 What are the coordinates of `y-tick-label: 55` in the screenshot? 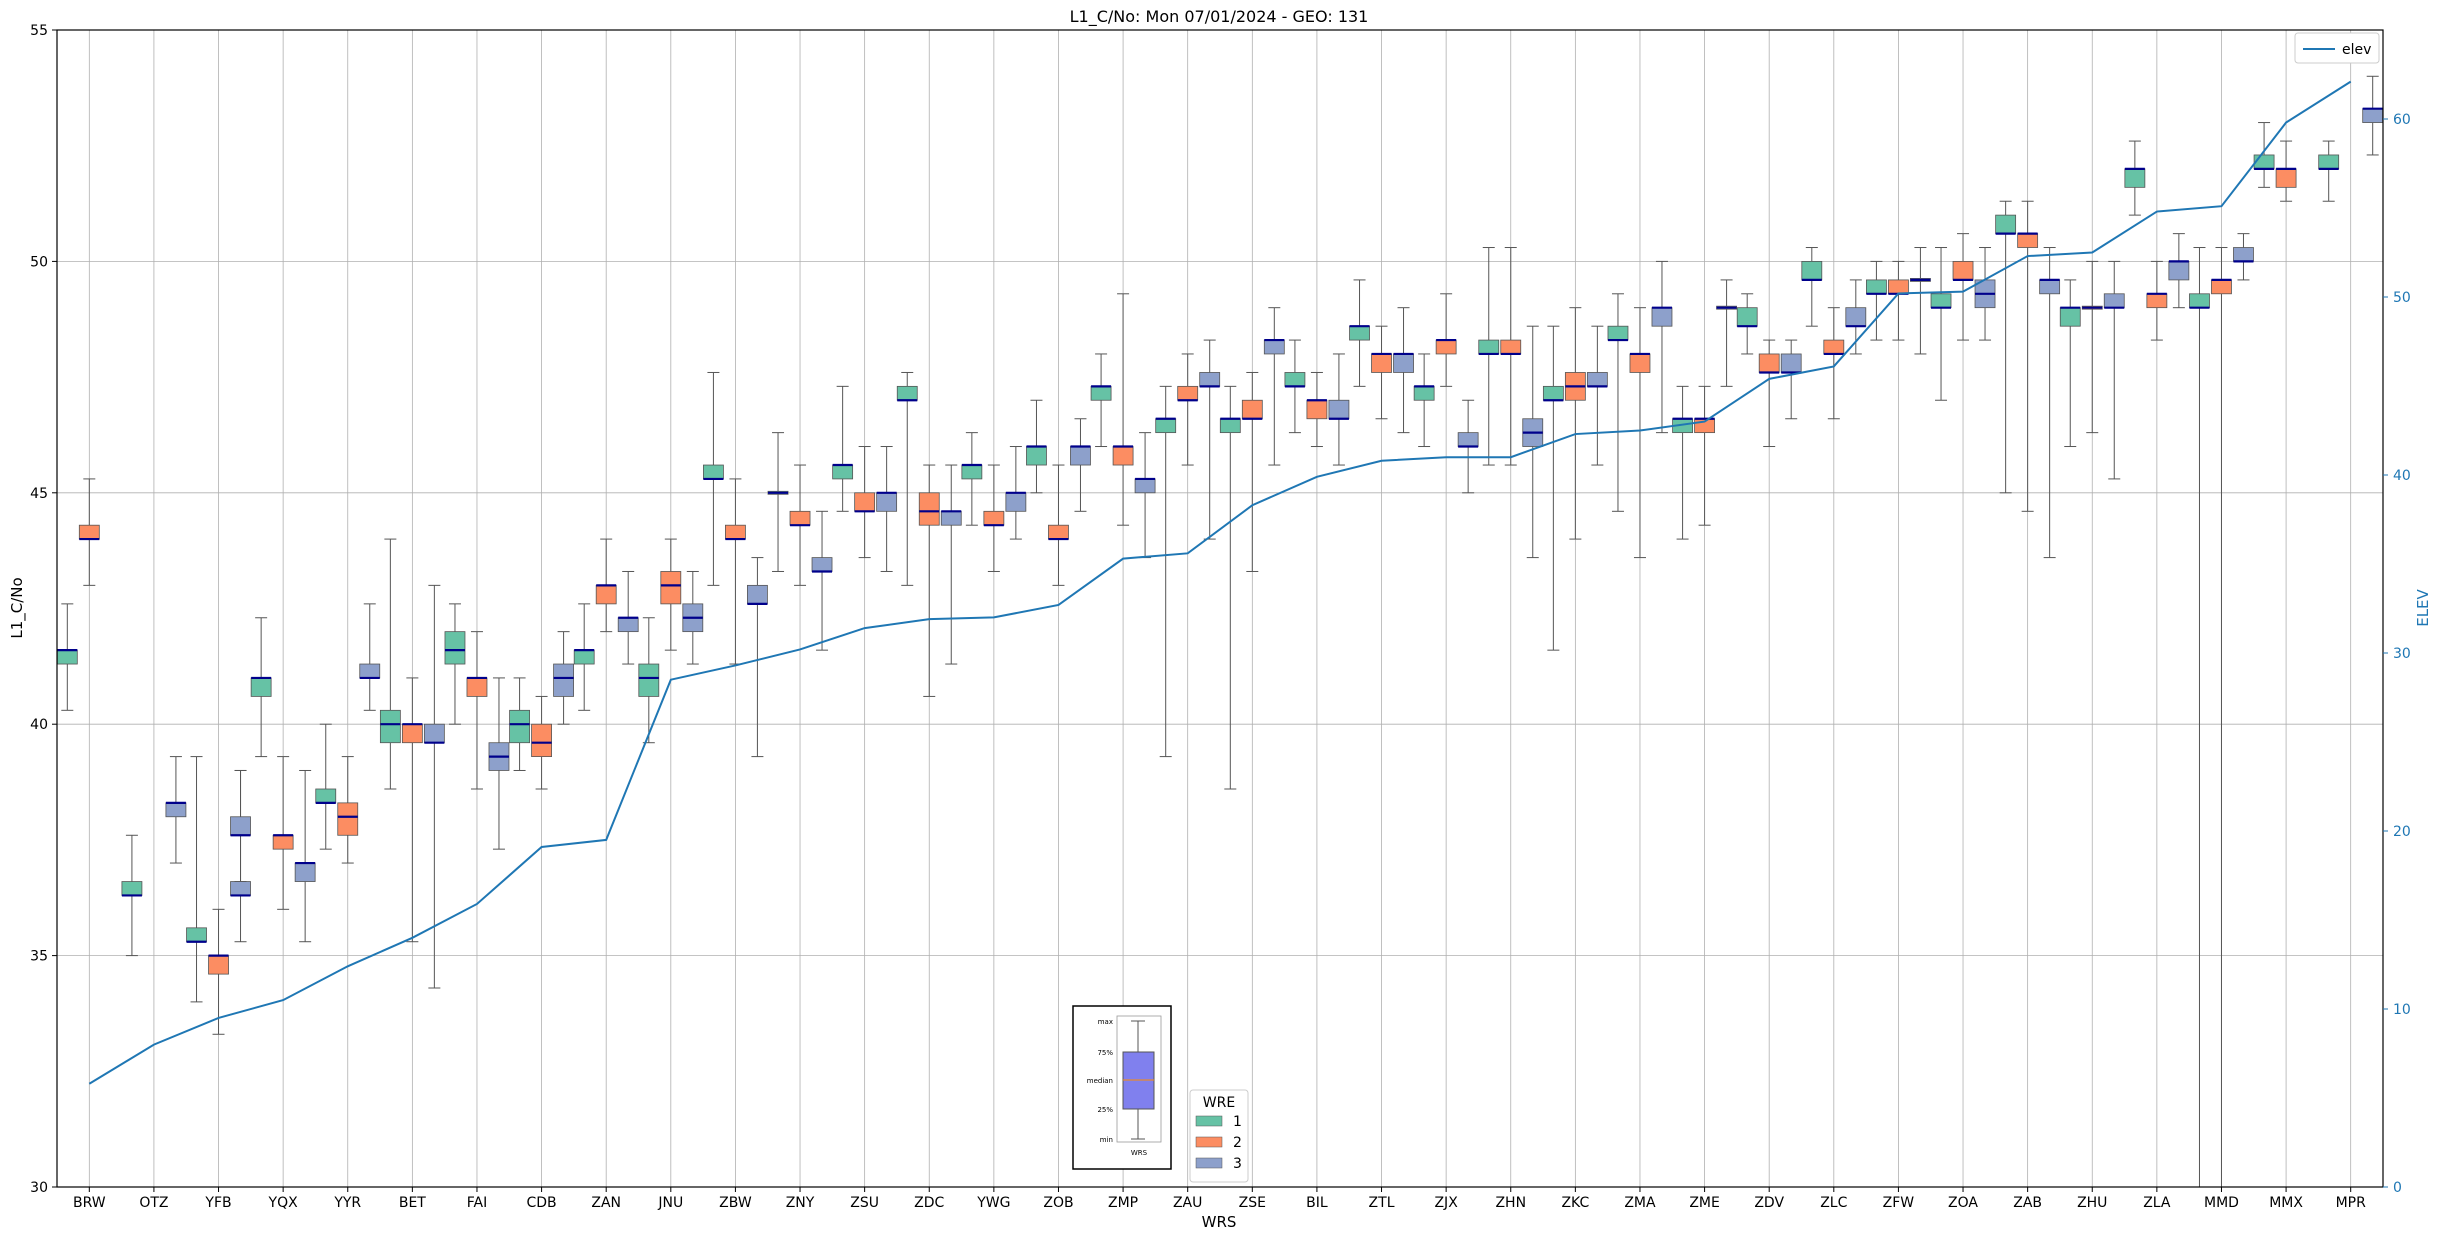 It's located at (39, 31).